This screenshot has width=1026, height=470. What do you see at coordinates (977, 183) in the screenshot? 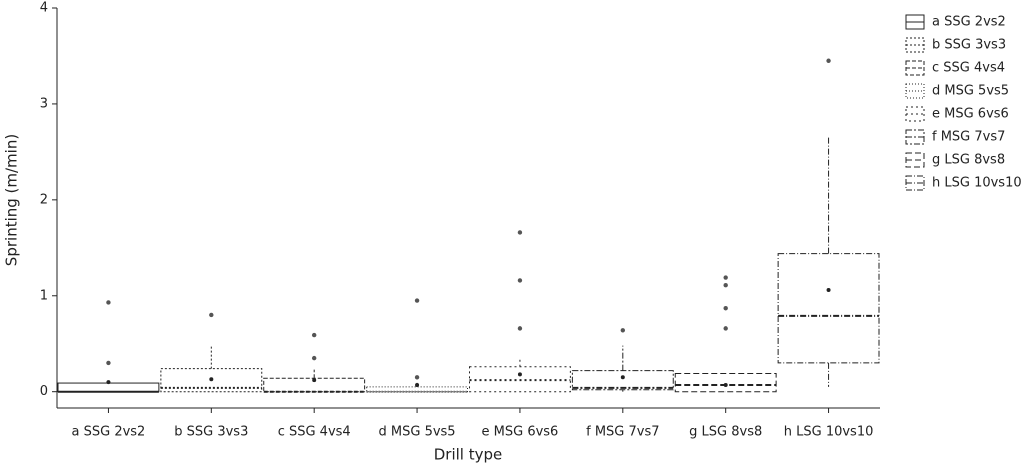
I see `legend-label: h LSG 10vs10` at bounding box center [977, 183].